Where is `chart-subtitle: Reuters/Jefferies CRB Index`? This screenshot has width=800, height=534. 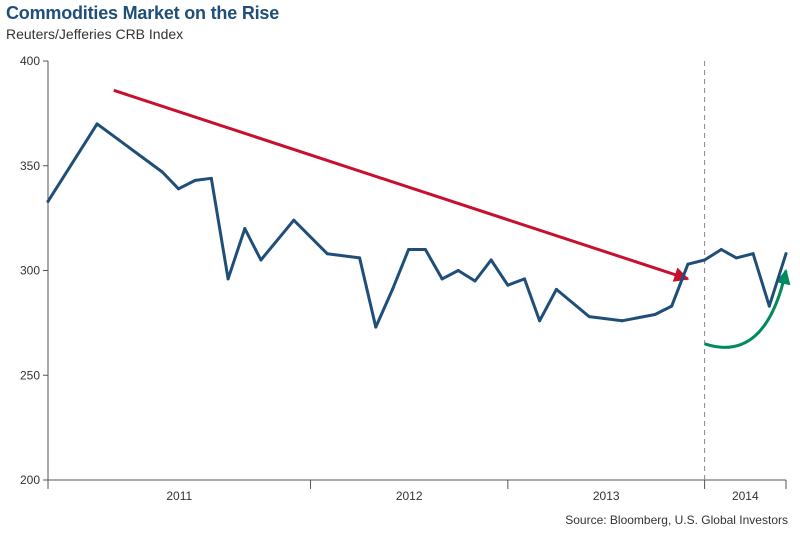 chart-subtitle: Reuters/Jefferies CRB Index is located at coordinates (95, 34).